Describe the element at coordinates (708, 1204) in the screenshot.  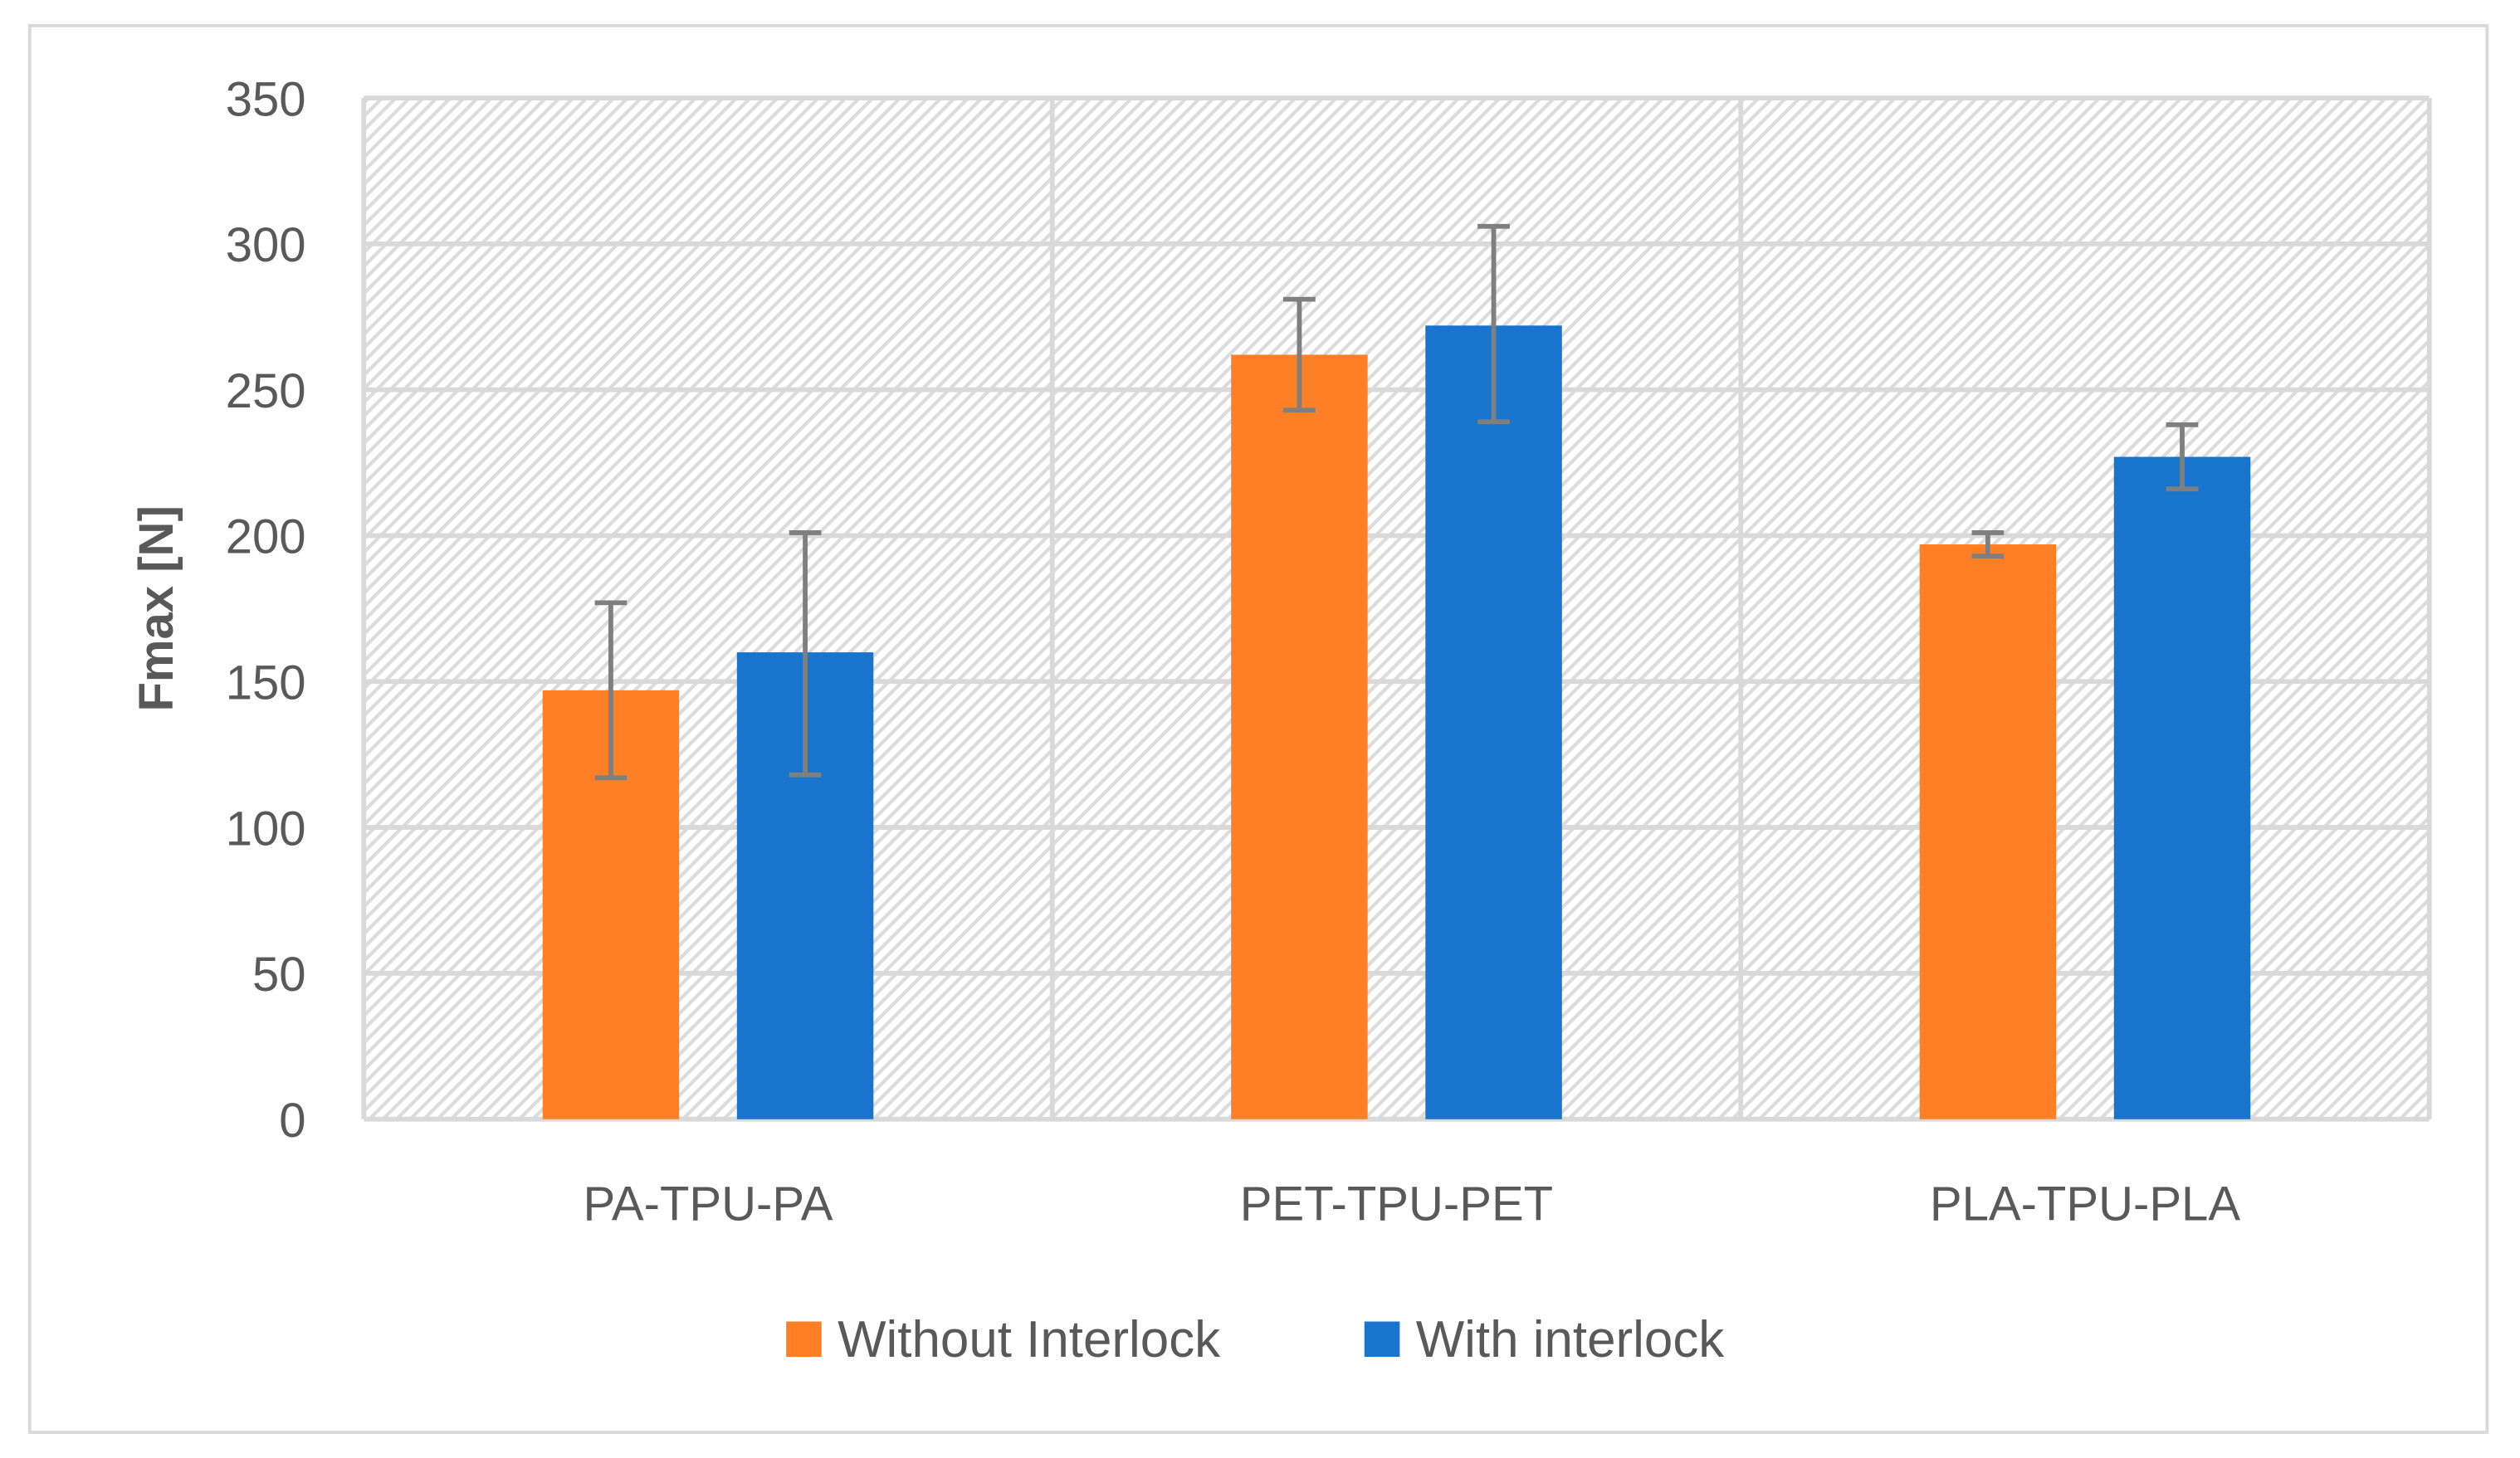
I see `x-tick-label: PA-TPU-PA` at that location.